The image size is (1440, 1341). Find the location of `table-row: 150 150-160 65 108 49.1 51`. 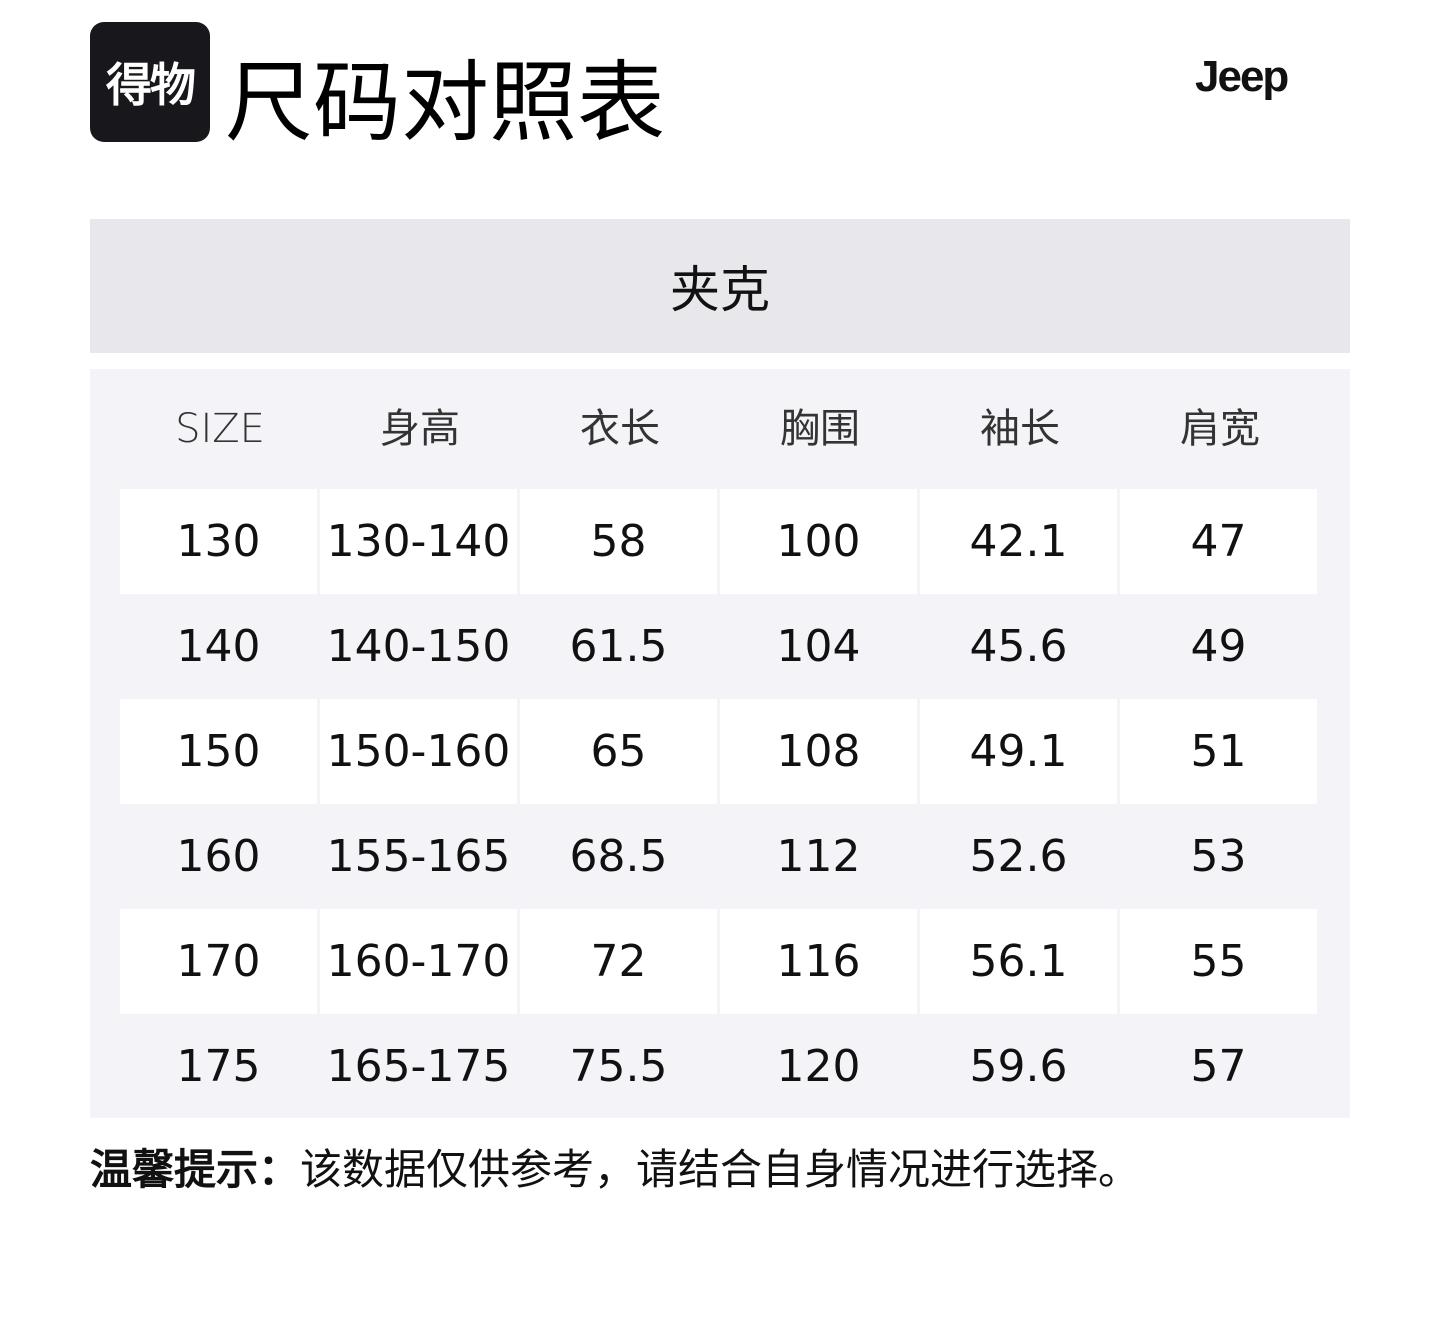

table-row: 150 150-160 65 108 49.1 51 is located at coordinates (720, 751).